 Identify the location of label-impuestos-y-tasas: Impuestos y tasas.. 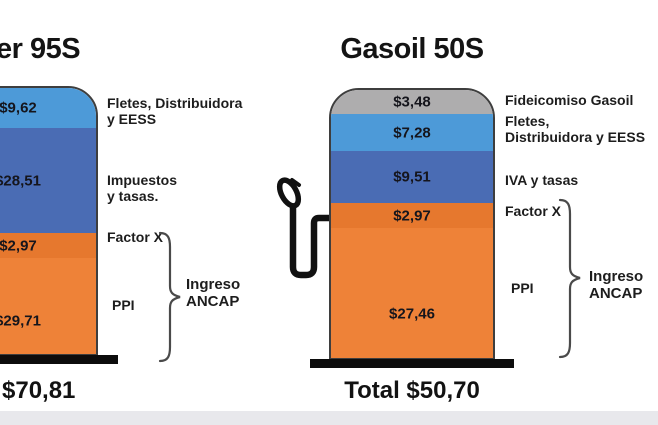
(142, 188).